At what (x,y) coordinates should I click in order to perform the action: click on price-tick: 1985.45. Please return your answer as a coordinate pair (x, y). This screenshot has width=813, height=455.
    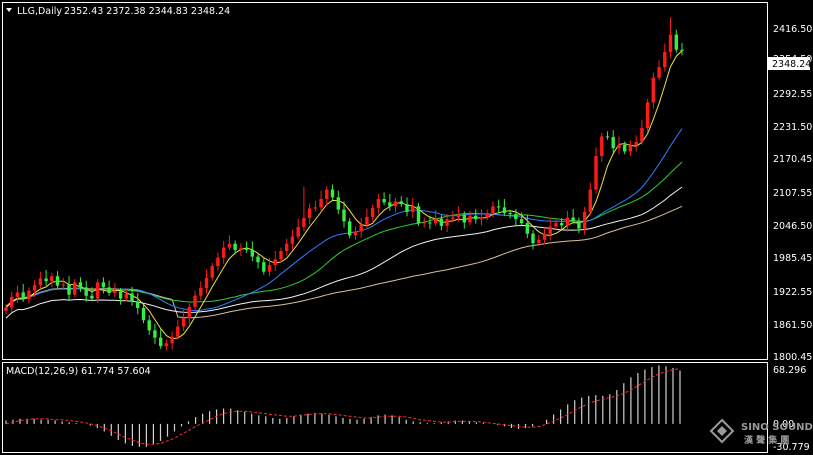
    Looking at the image, I should click on (792, 258).